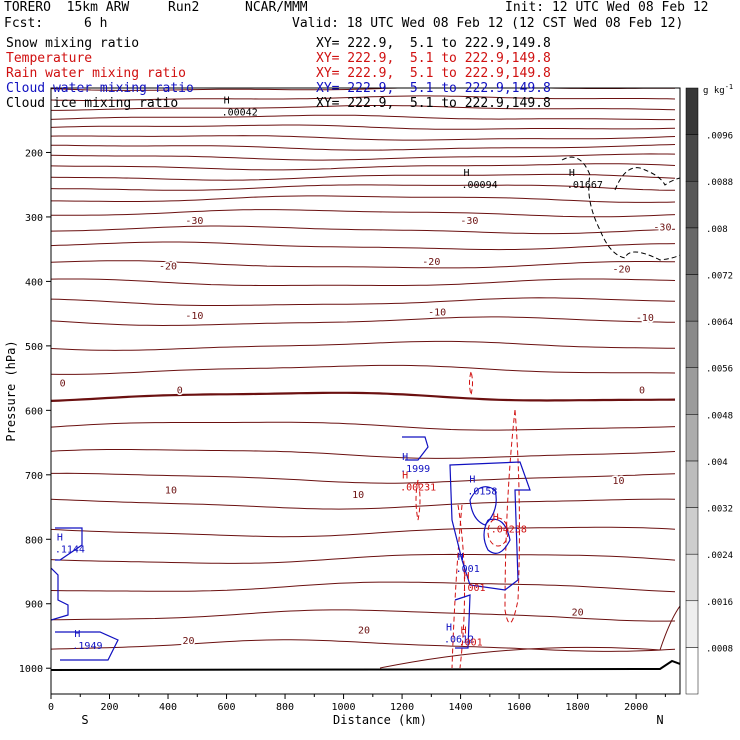  I want to click on colorbar-label: .0032, so click(719, 510).